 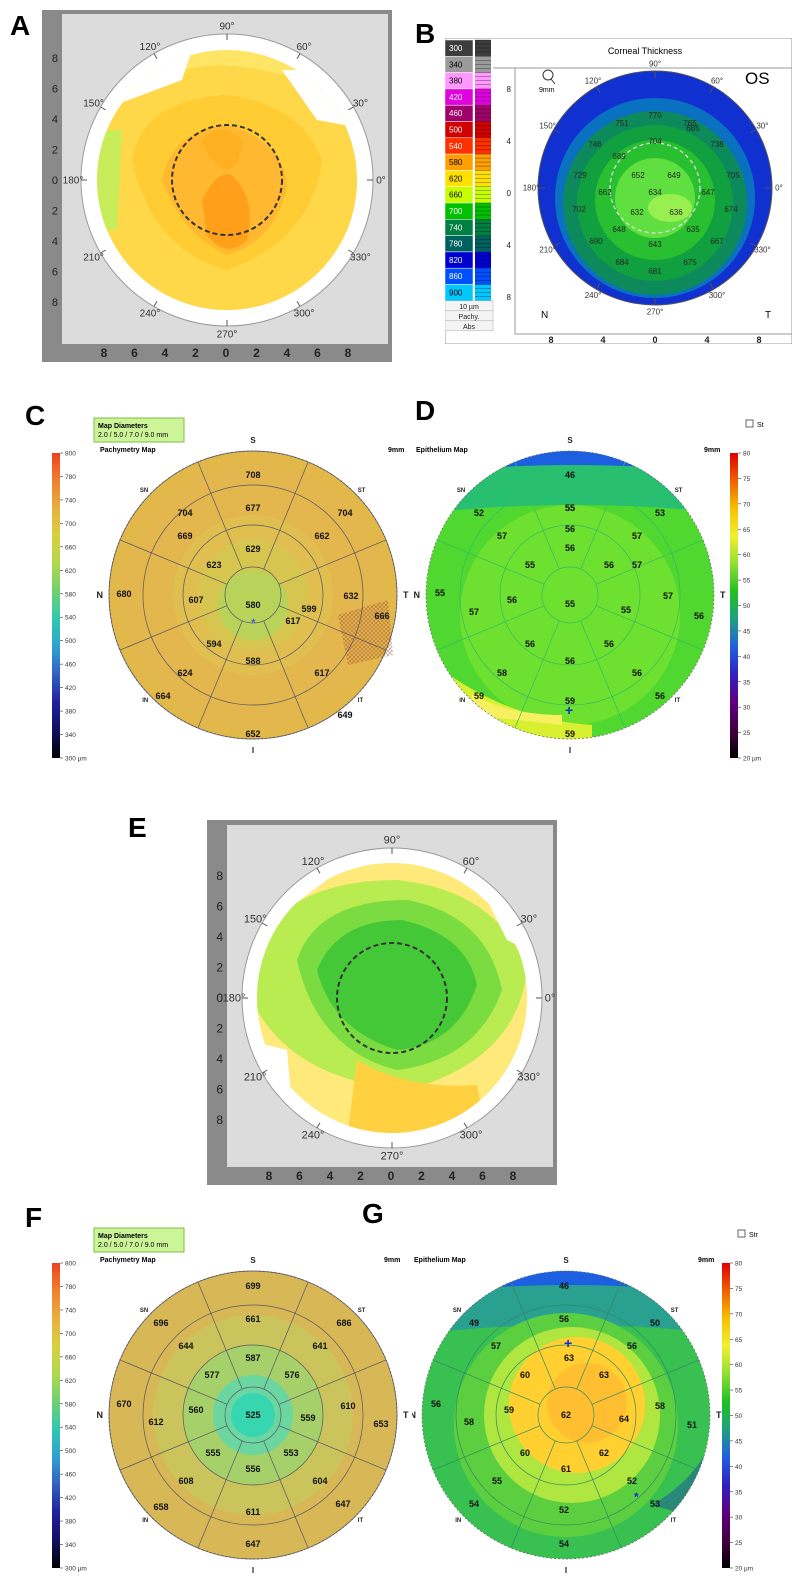 What do you see at coordinates (655, 192) in the screenshot?
I see `thickness-value: 634` at bounding box center [655, 192].